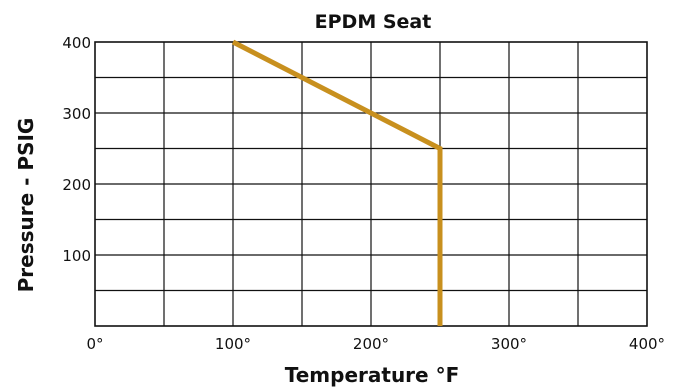  Describe the element at coordinates (372, 375) in the screenshot. I see `x-axis-title: Temperature °F` at that location.